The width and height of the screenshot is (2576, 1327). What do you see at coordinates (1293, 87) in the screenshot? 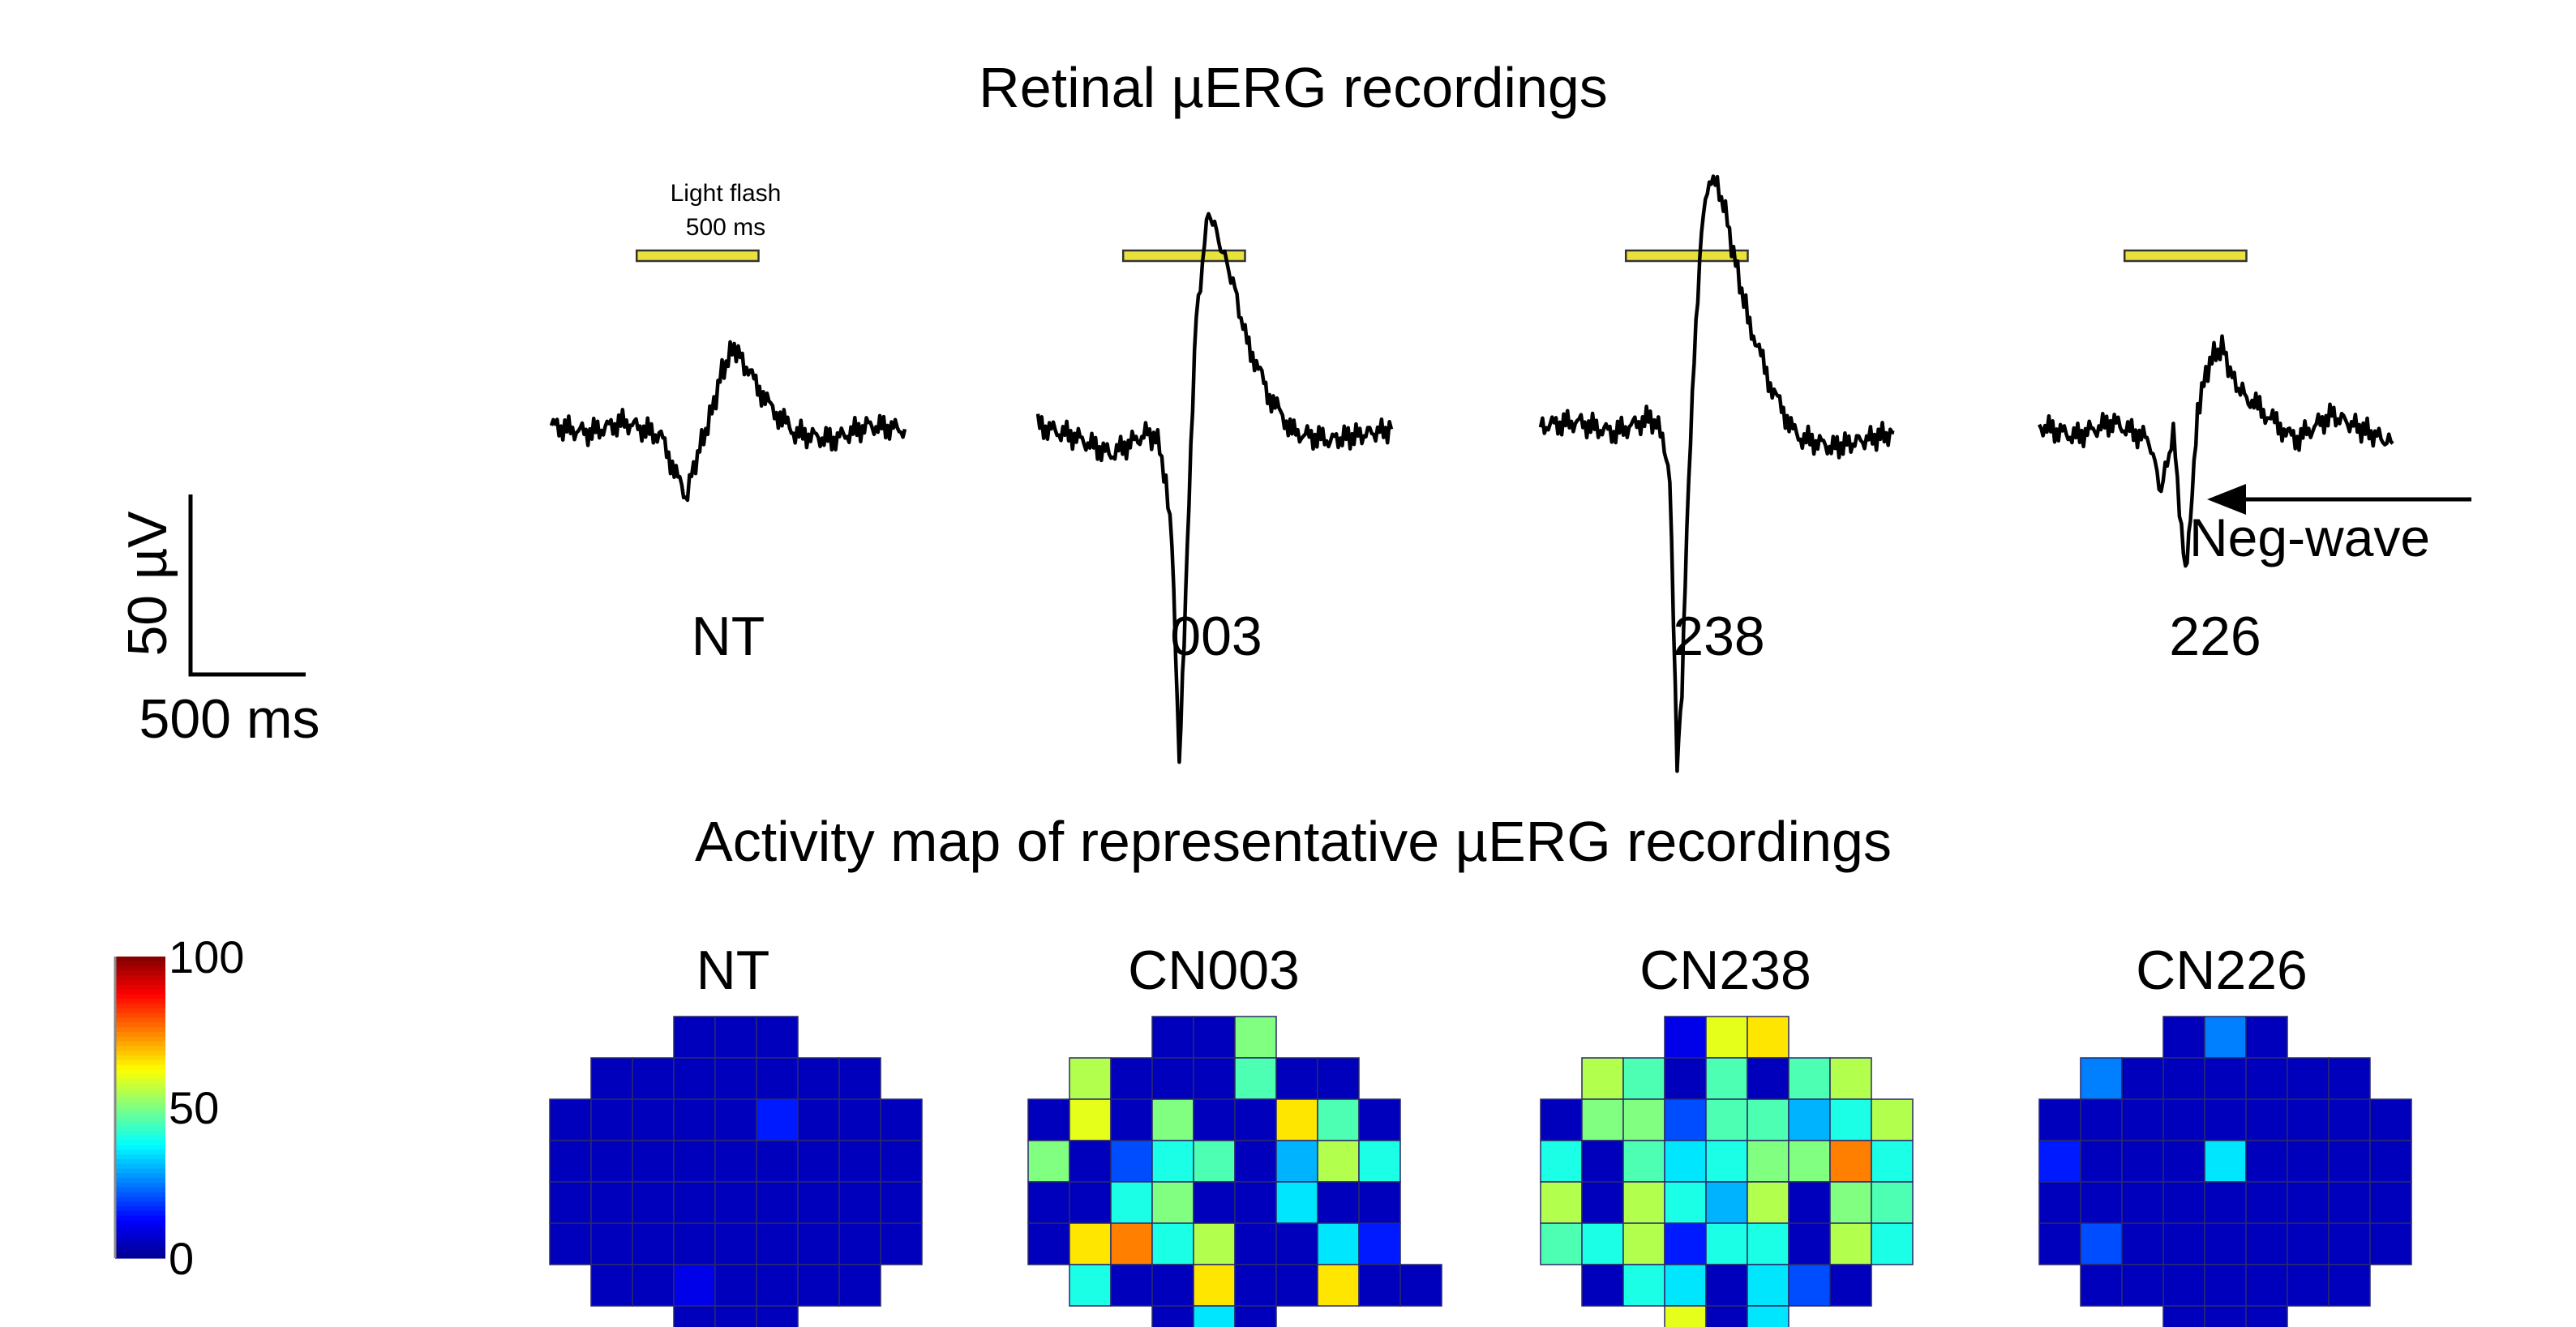
I see `top-title: Retinal µERG recordings` at bounding box center [1293, 87].